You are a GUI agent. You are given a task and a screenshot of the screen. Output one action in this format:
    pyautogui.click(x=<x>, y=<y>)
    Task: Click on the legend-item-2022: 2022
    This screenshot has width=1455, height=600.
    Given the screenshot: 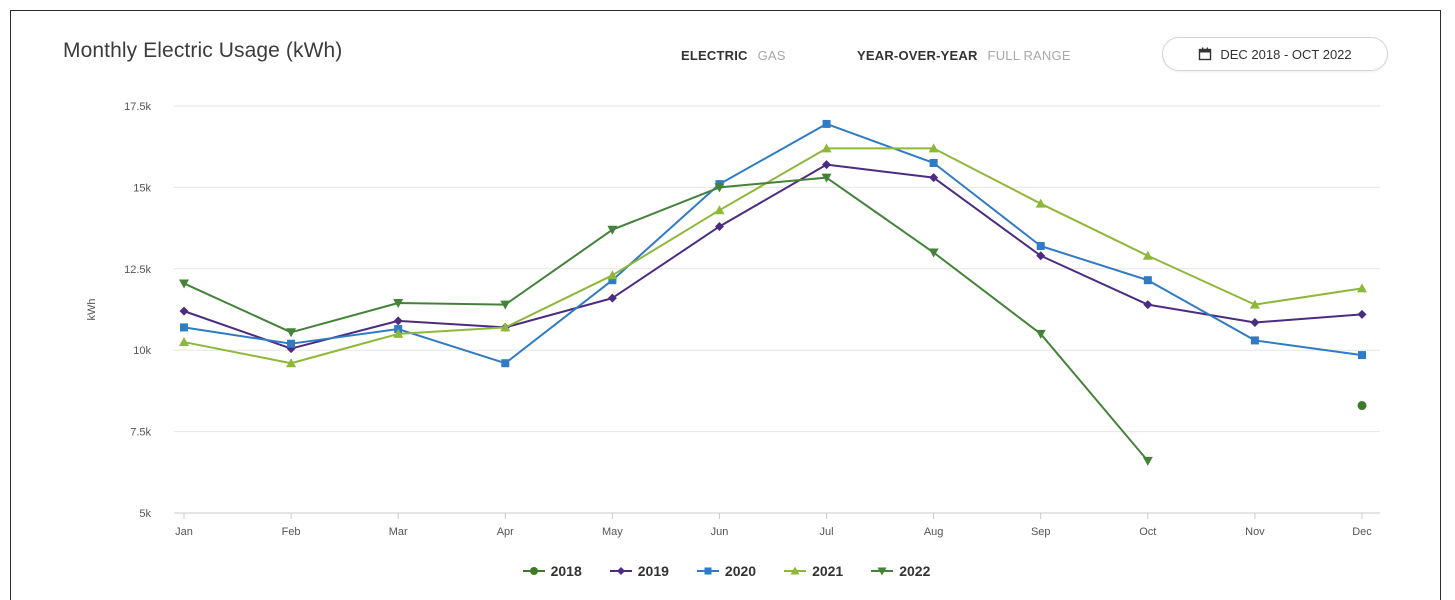 What is the action you would take?
    pyautogui.click(x=900, y=571)
    